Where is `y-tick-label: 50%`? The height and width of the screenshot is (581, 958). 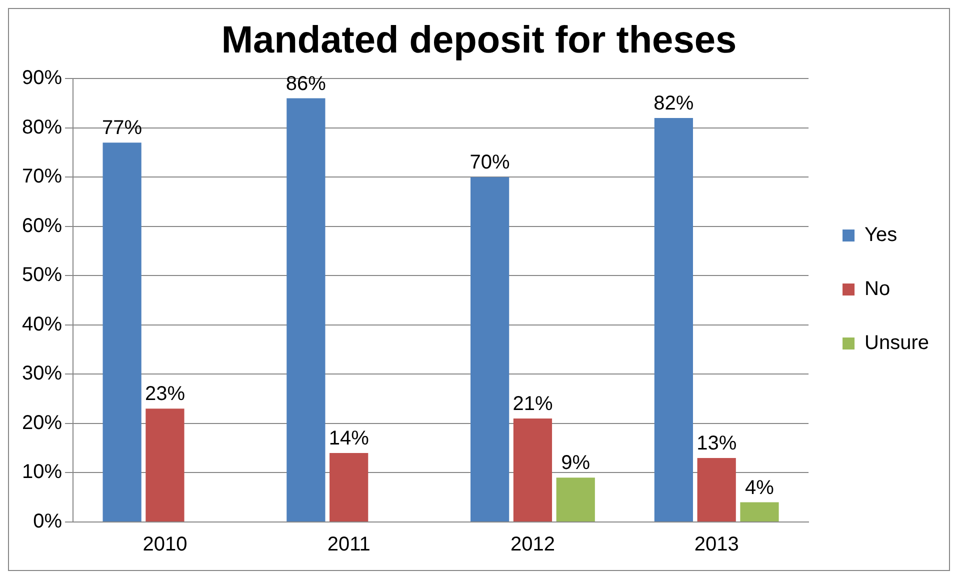 y-tick-label: 50% is located at coordinates (42, 275).